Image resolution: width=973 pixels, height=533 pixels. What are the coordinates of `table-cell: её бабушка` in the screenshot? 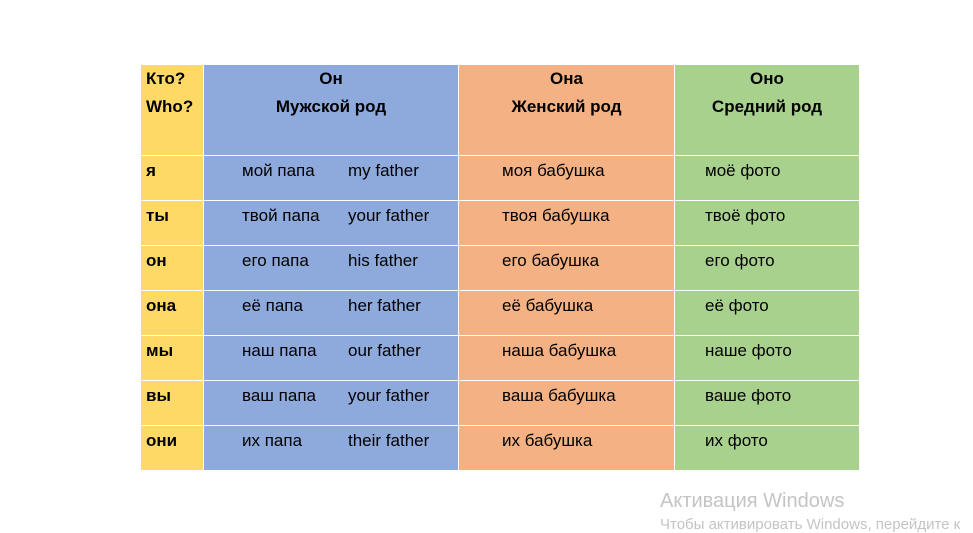 It's located at (566, 313).